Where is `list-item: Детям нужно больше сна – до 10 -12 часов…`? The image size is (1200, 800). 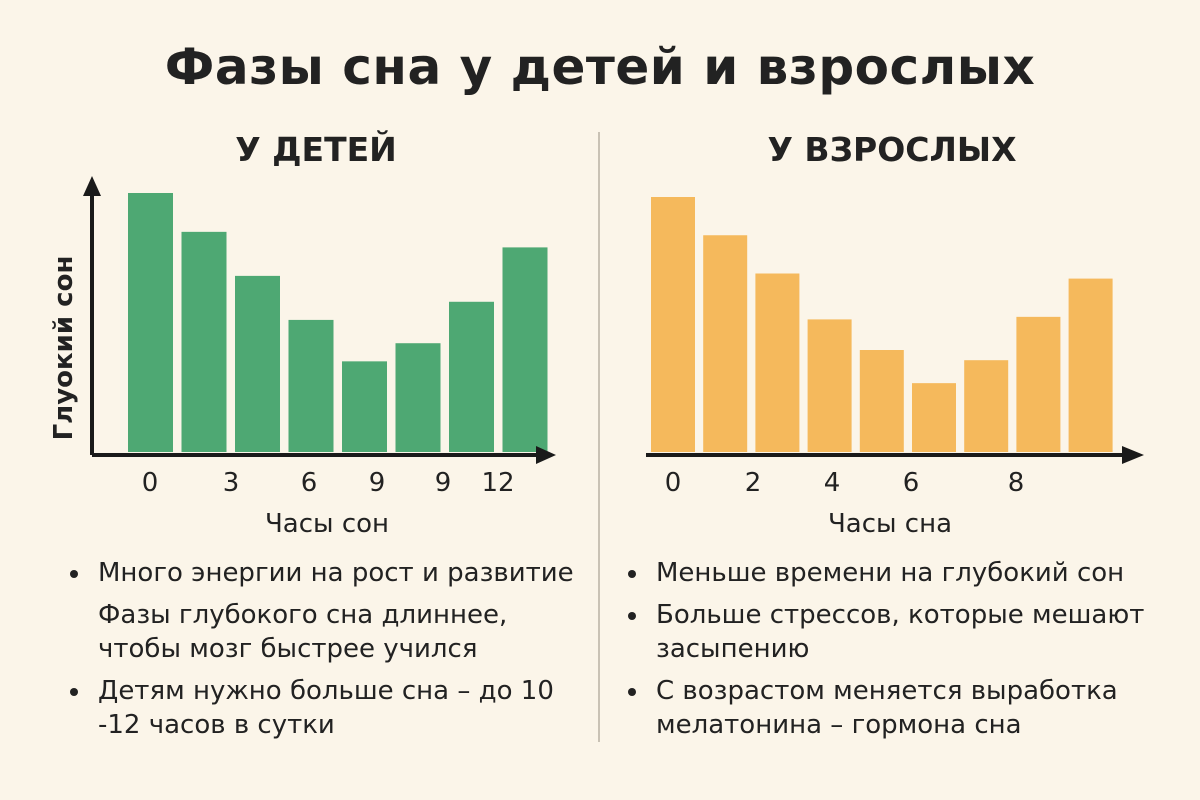
list-item: Детям нужно больше сна – до 10 -12 часов… is located at coordinates (333, 708).